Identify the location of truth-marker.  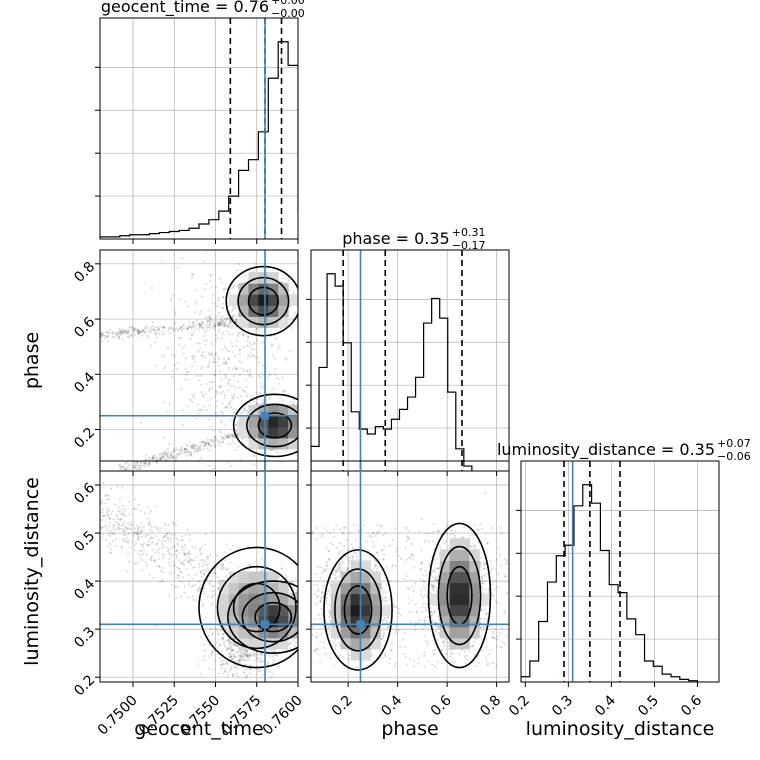
(265, 415).